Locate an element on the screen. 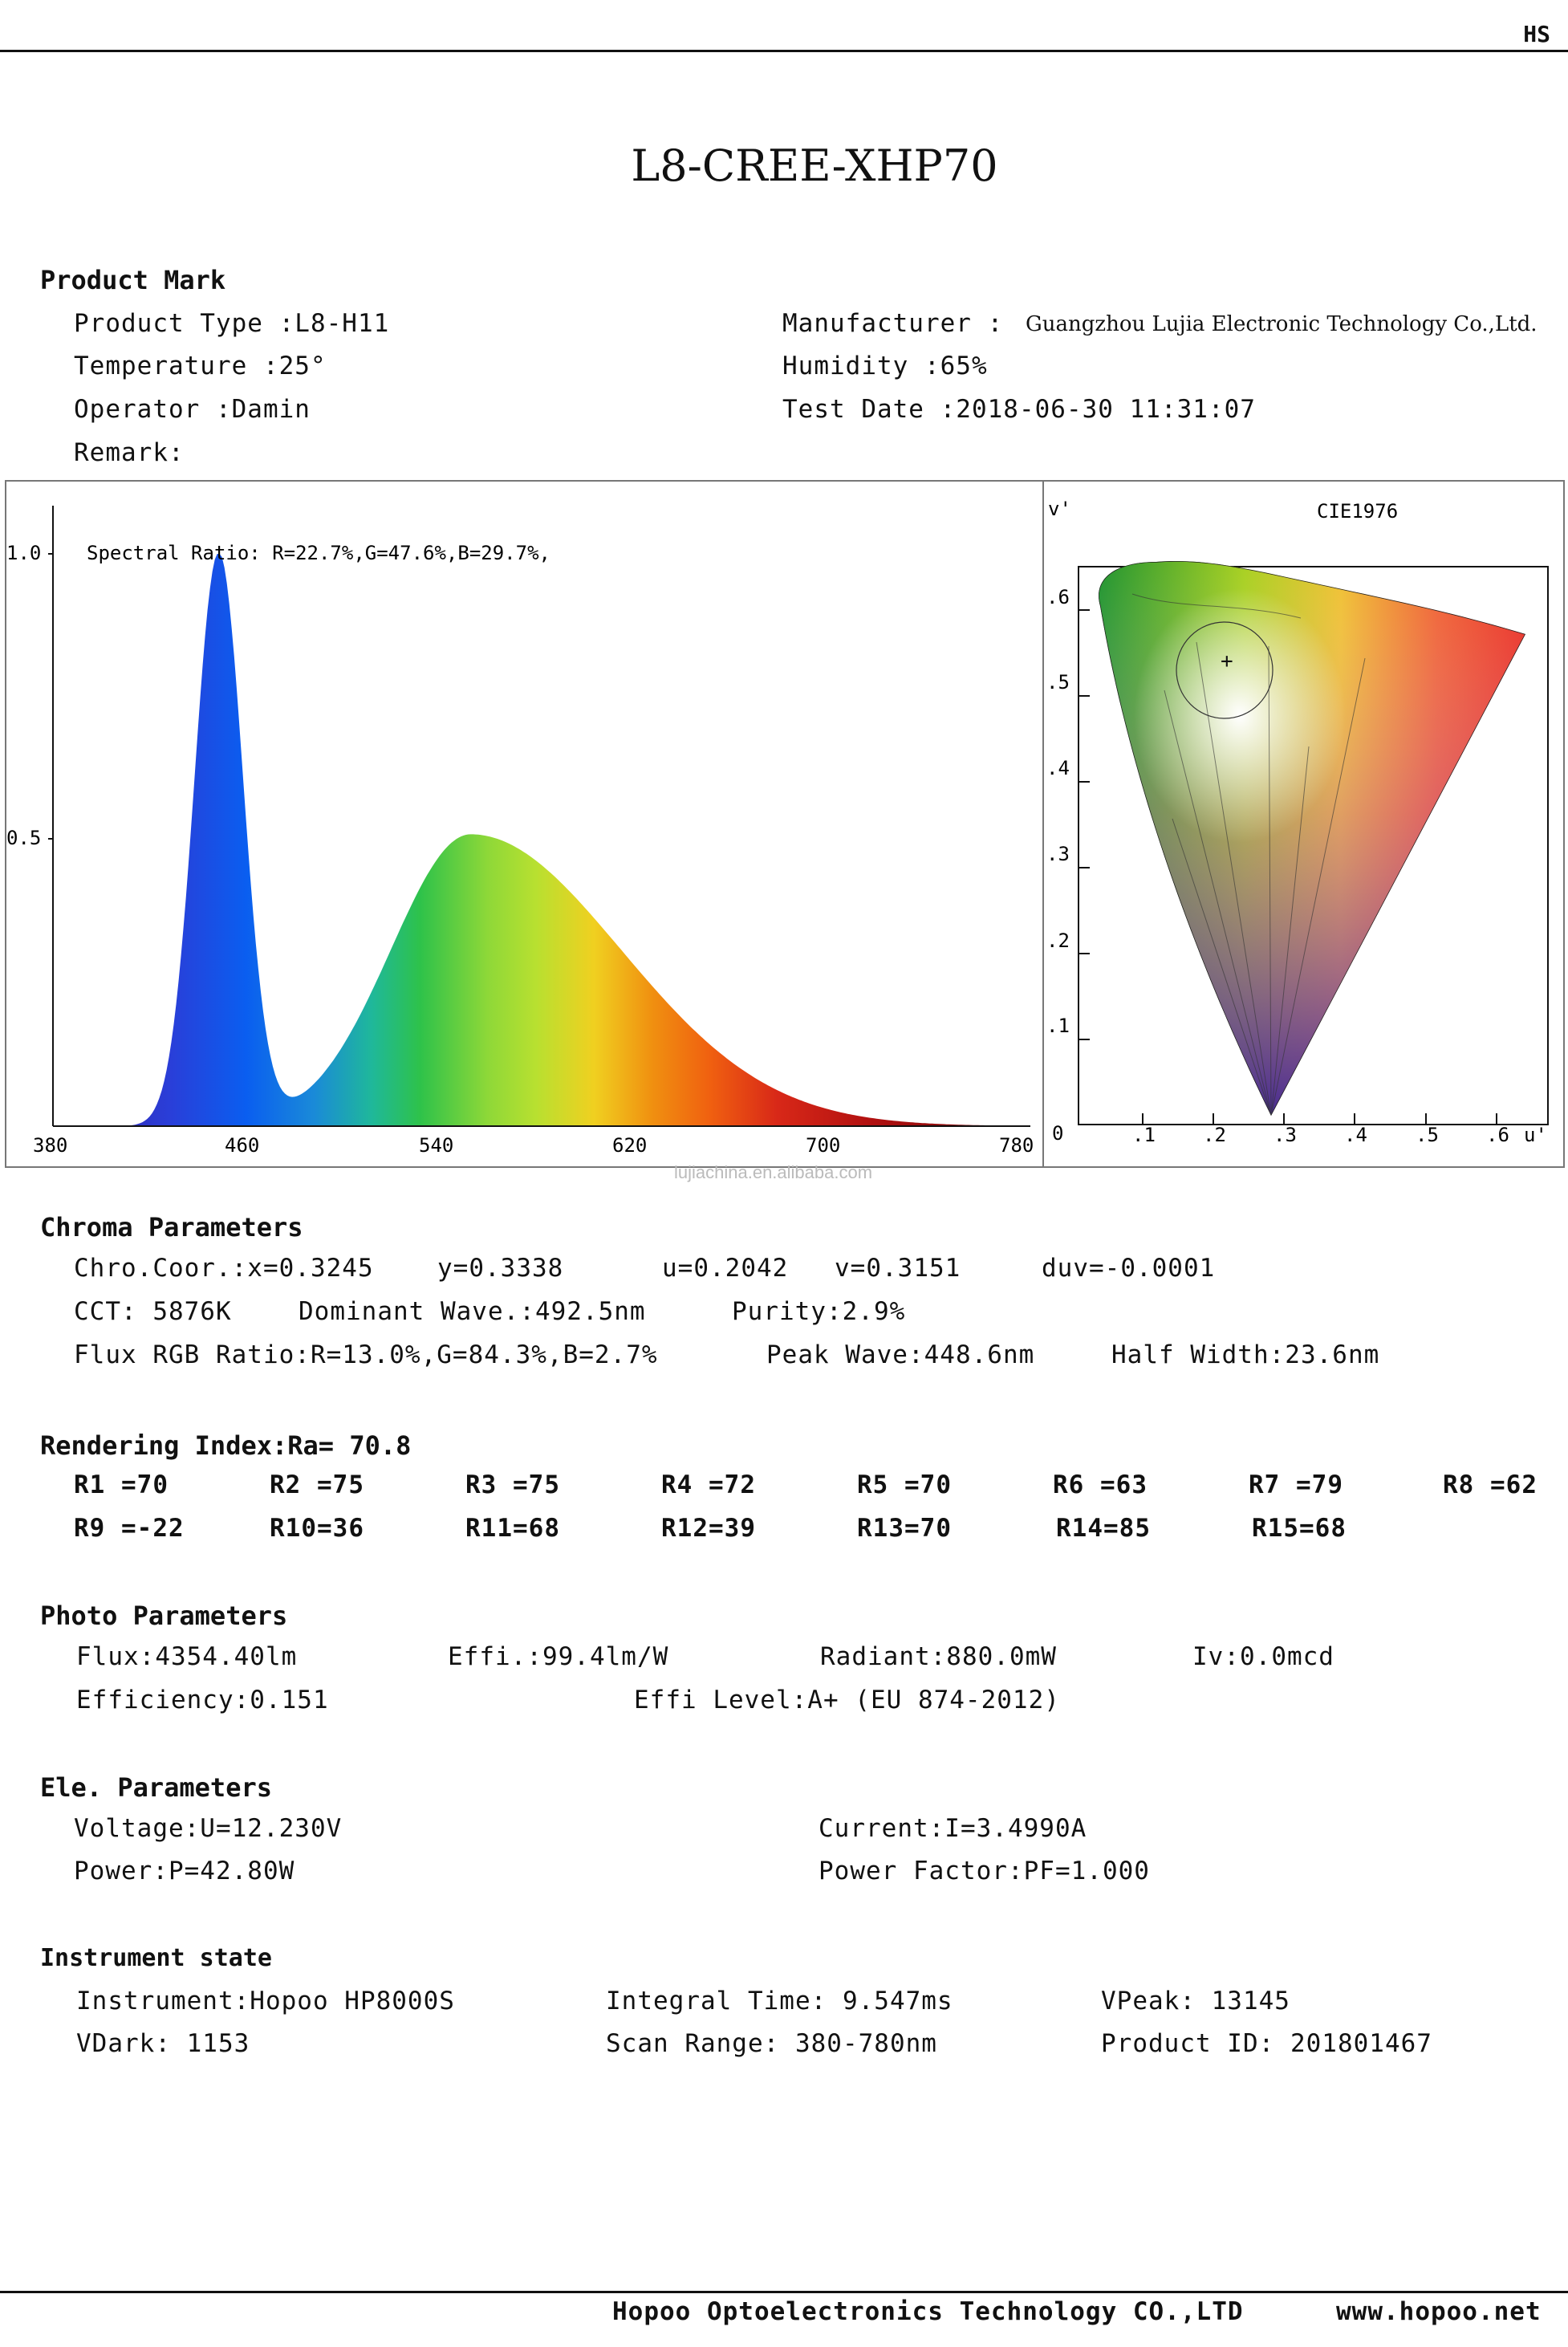  integral-time: Integral Time: 9.547ms is located at coordinates (779, 2001).